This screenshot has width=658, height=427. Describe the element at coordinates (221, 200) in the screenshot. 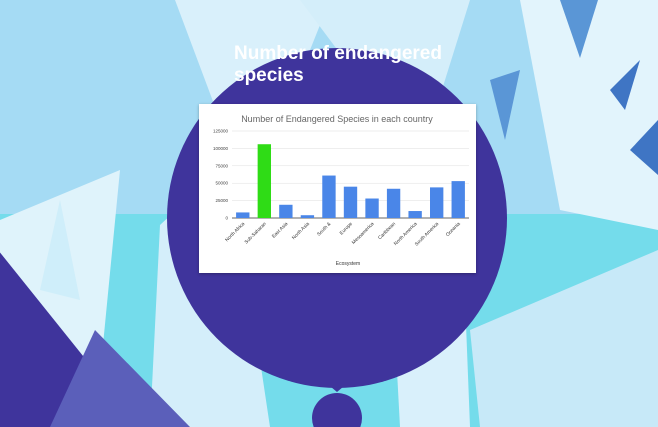

I see `y-tick-label: 25000` at that location.